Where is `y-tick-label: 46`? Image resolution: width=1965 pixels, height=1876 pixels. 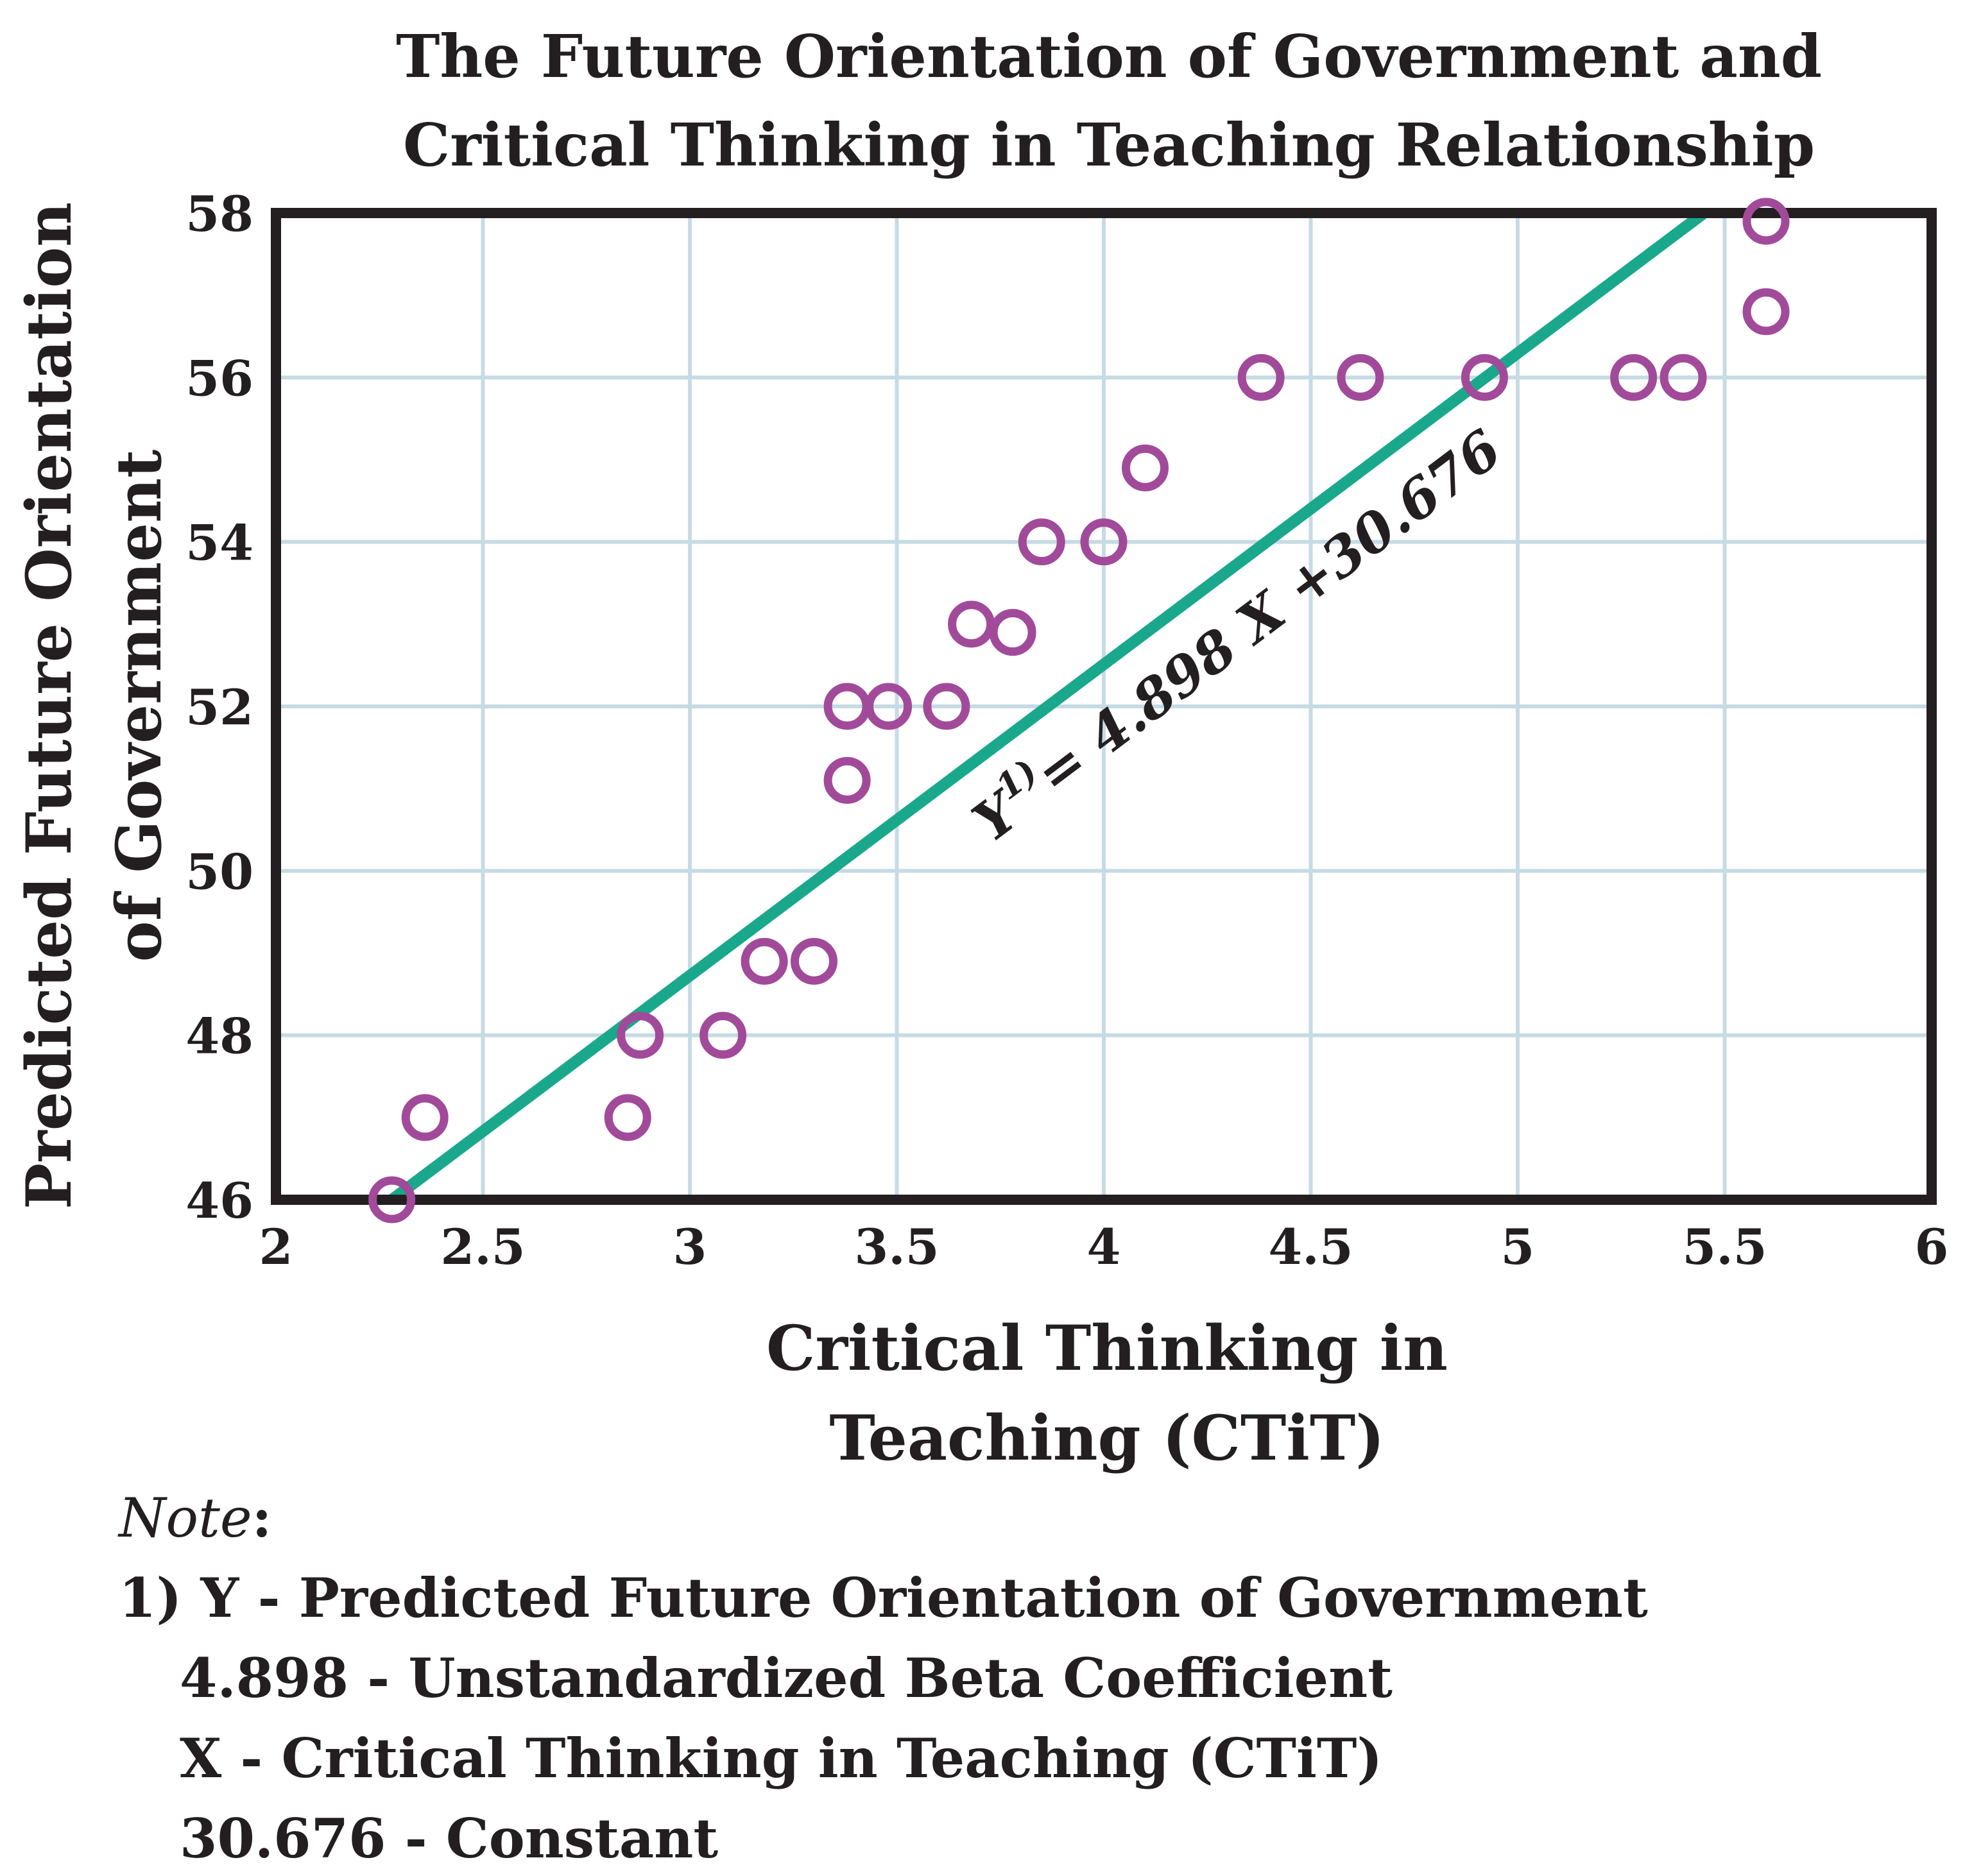
y-tick-label: 46 is located at coordinates (219, 1200).